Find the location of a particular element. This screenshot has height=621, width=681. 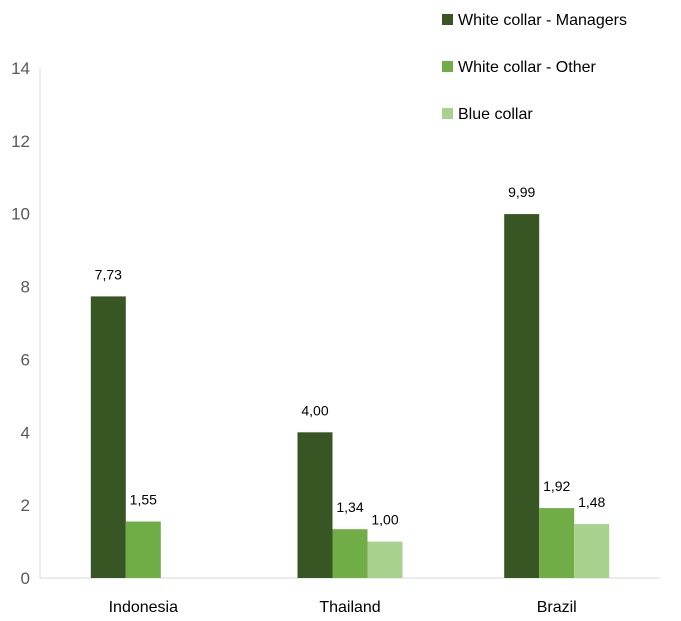

legend-label: White collar - Other is located at coordinates (527, 67).